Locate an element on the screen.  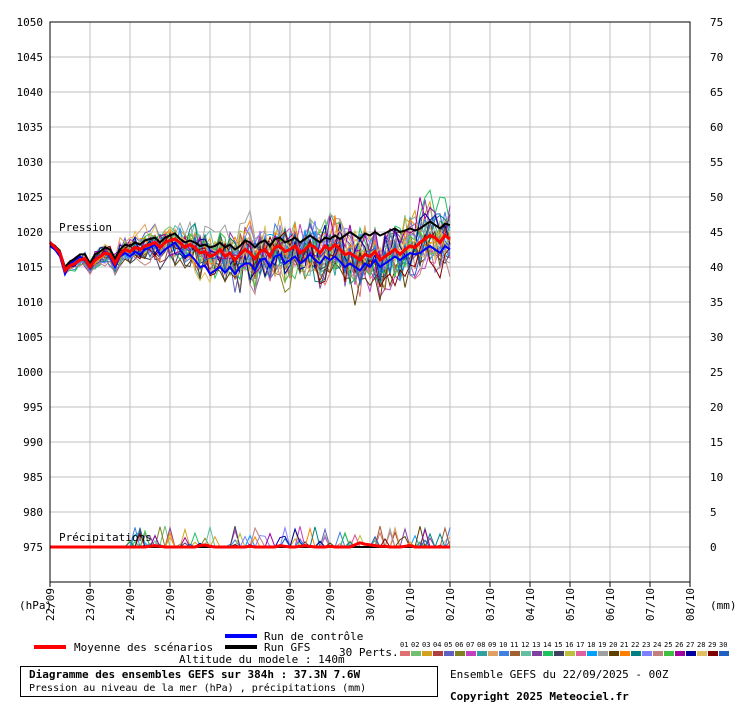
pert-number: 14 is located at coordinates (547, 645).